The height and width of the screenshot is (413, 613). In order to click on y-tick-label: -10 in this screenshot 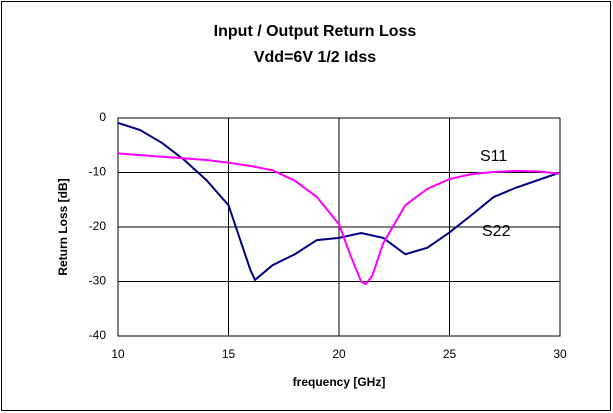, I will do `click(98, 172)`.